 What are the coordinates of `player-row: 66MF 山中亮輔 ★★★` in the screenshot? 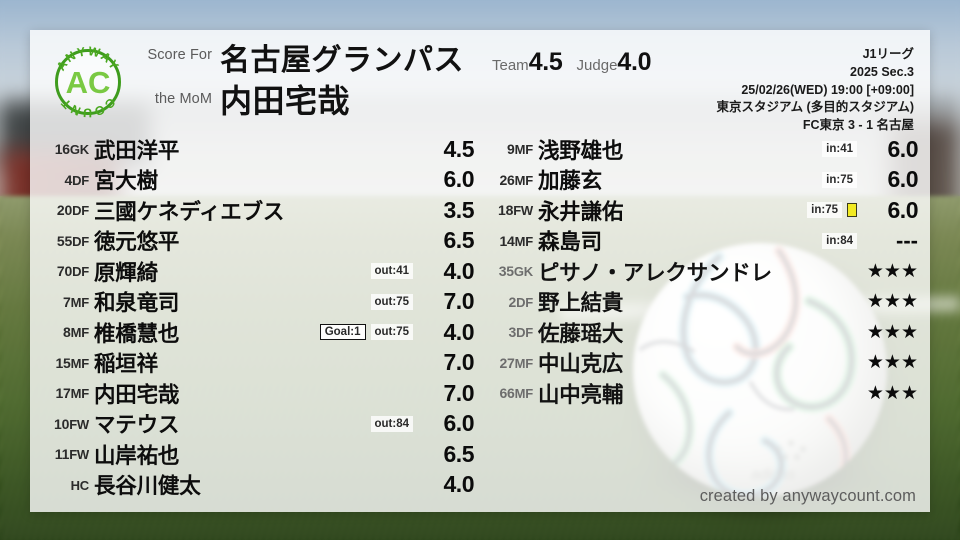 It's located at (704, 393).